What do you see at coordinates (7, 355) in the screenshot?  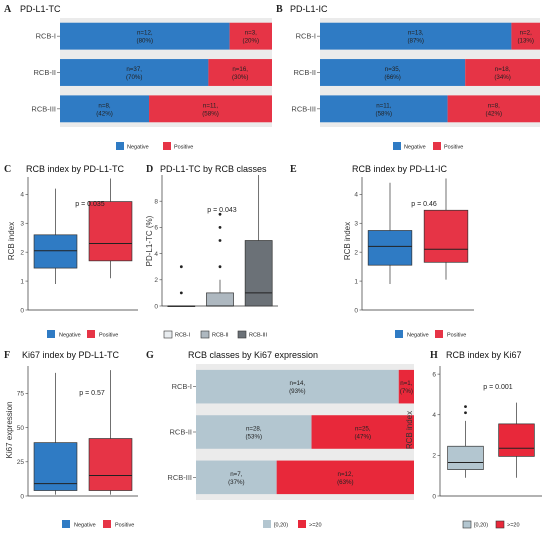 I see `panel-letter-f: F` at bounding box center [7, 355].